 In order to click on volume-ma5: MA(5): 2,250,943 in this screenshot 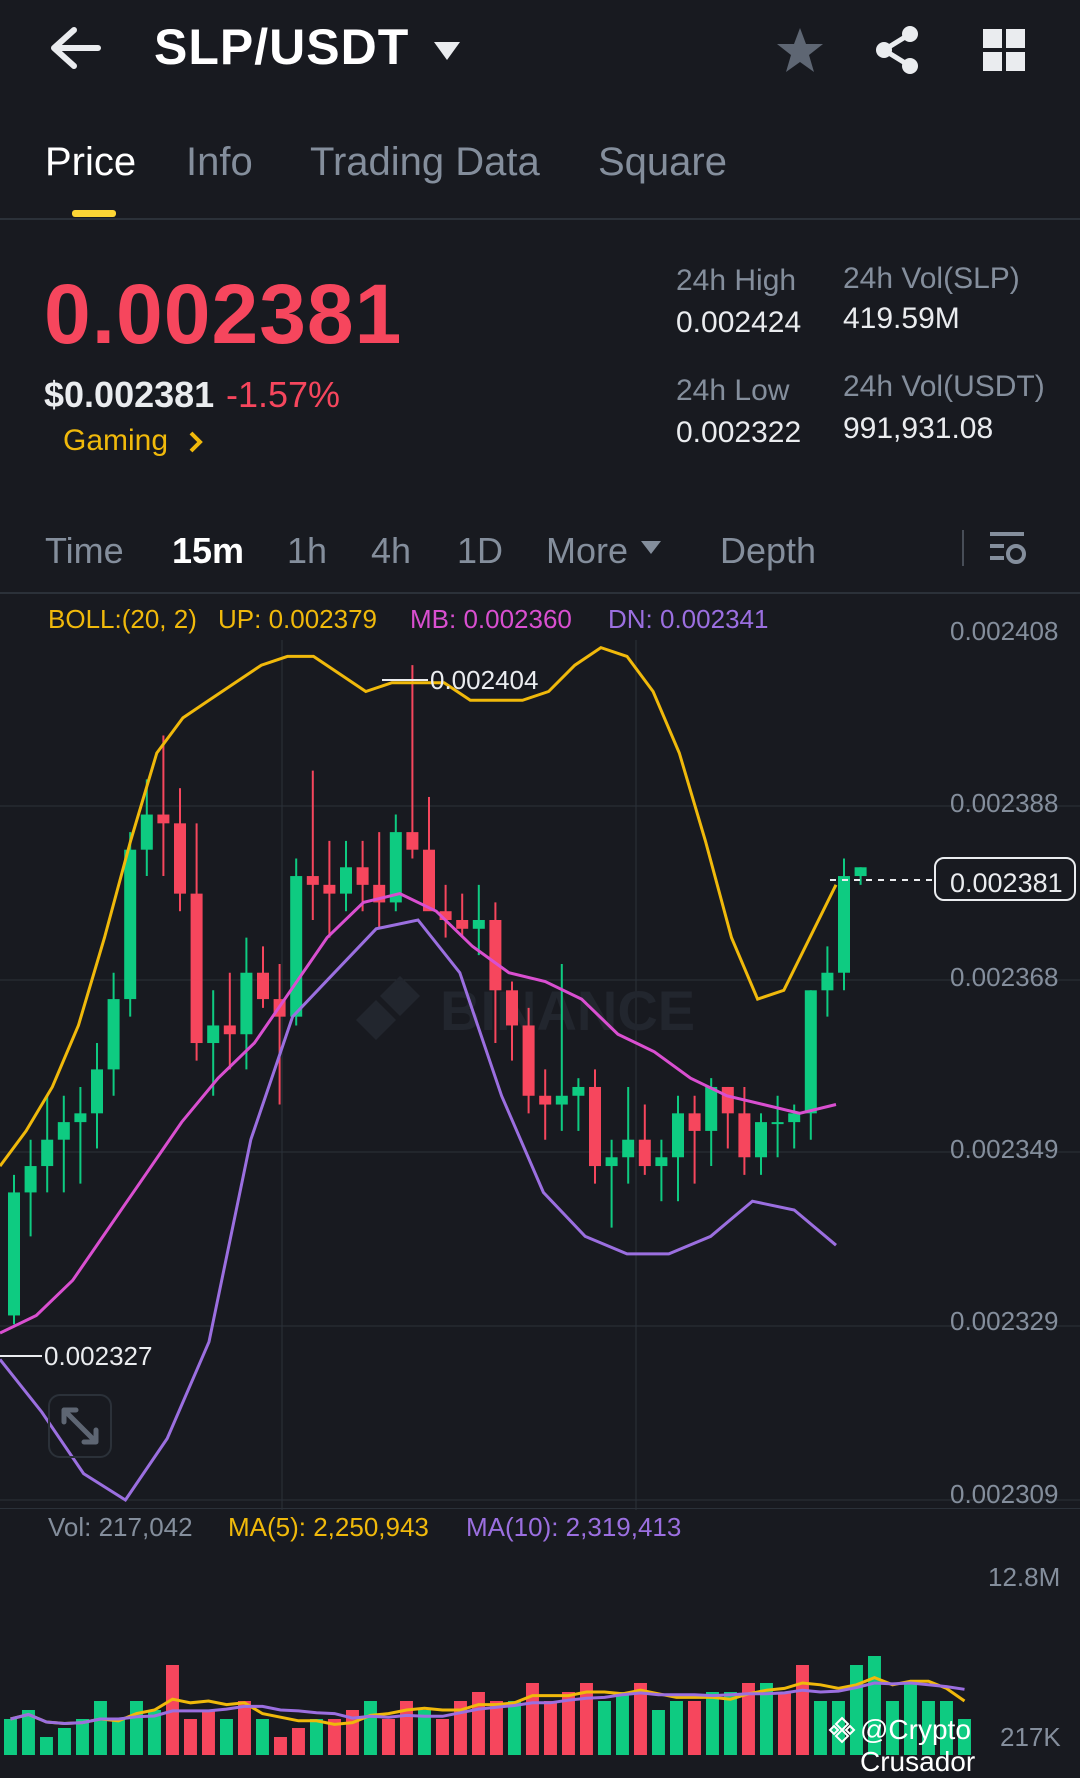, I will do `click(328, 1527)`.